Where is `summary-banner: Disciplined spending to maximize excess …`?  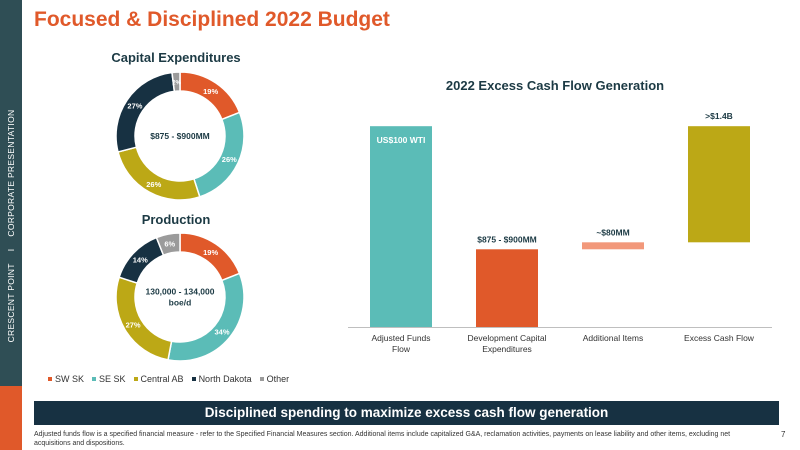 summary-banner: Disciplined spending to maximize excess … is located at coordinates (406, 413).